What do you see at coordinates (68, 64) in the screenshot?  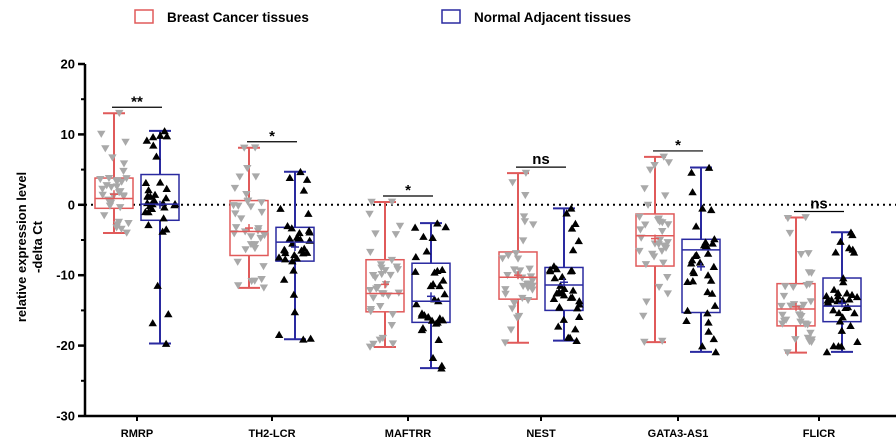 I see `y-tick-label: 20` at bounding box center [68, 64].